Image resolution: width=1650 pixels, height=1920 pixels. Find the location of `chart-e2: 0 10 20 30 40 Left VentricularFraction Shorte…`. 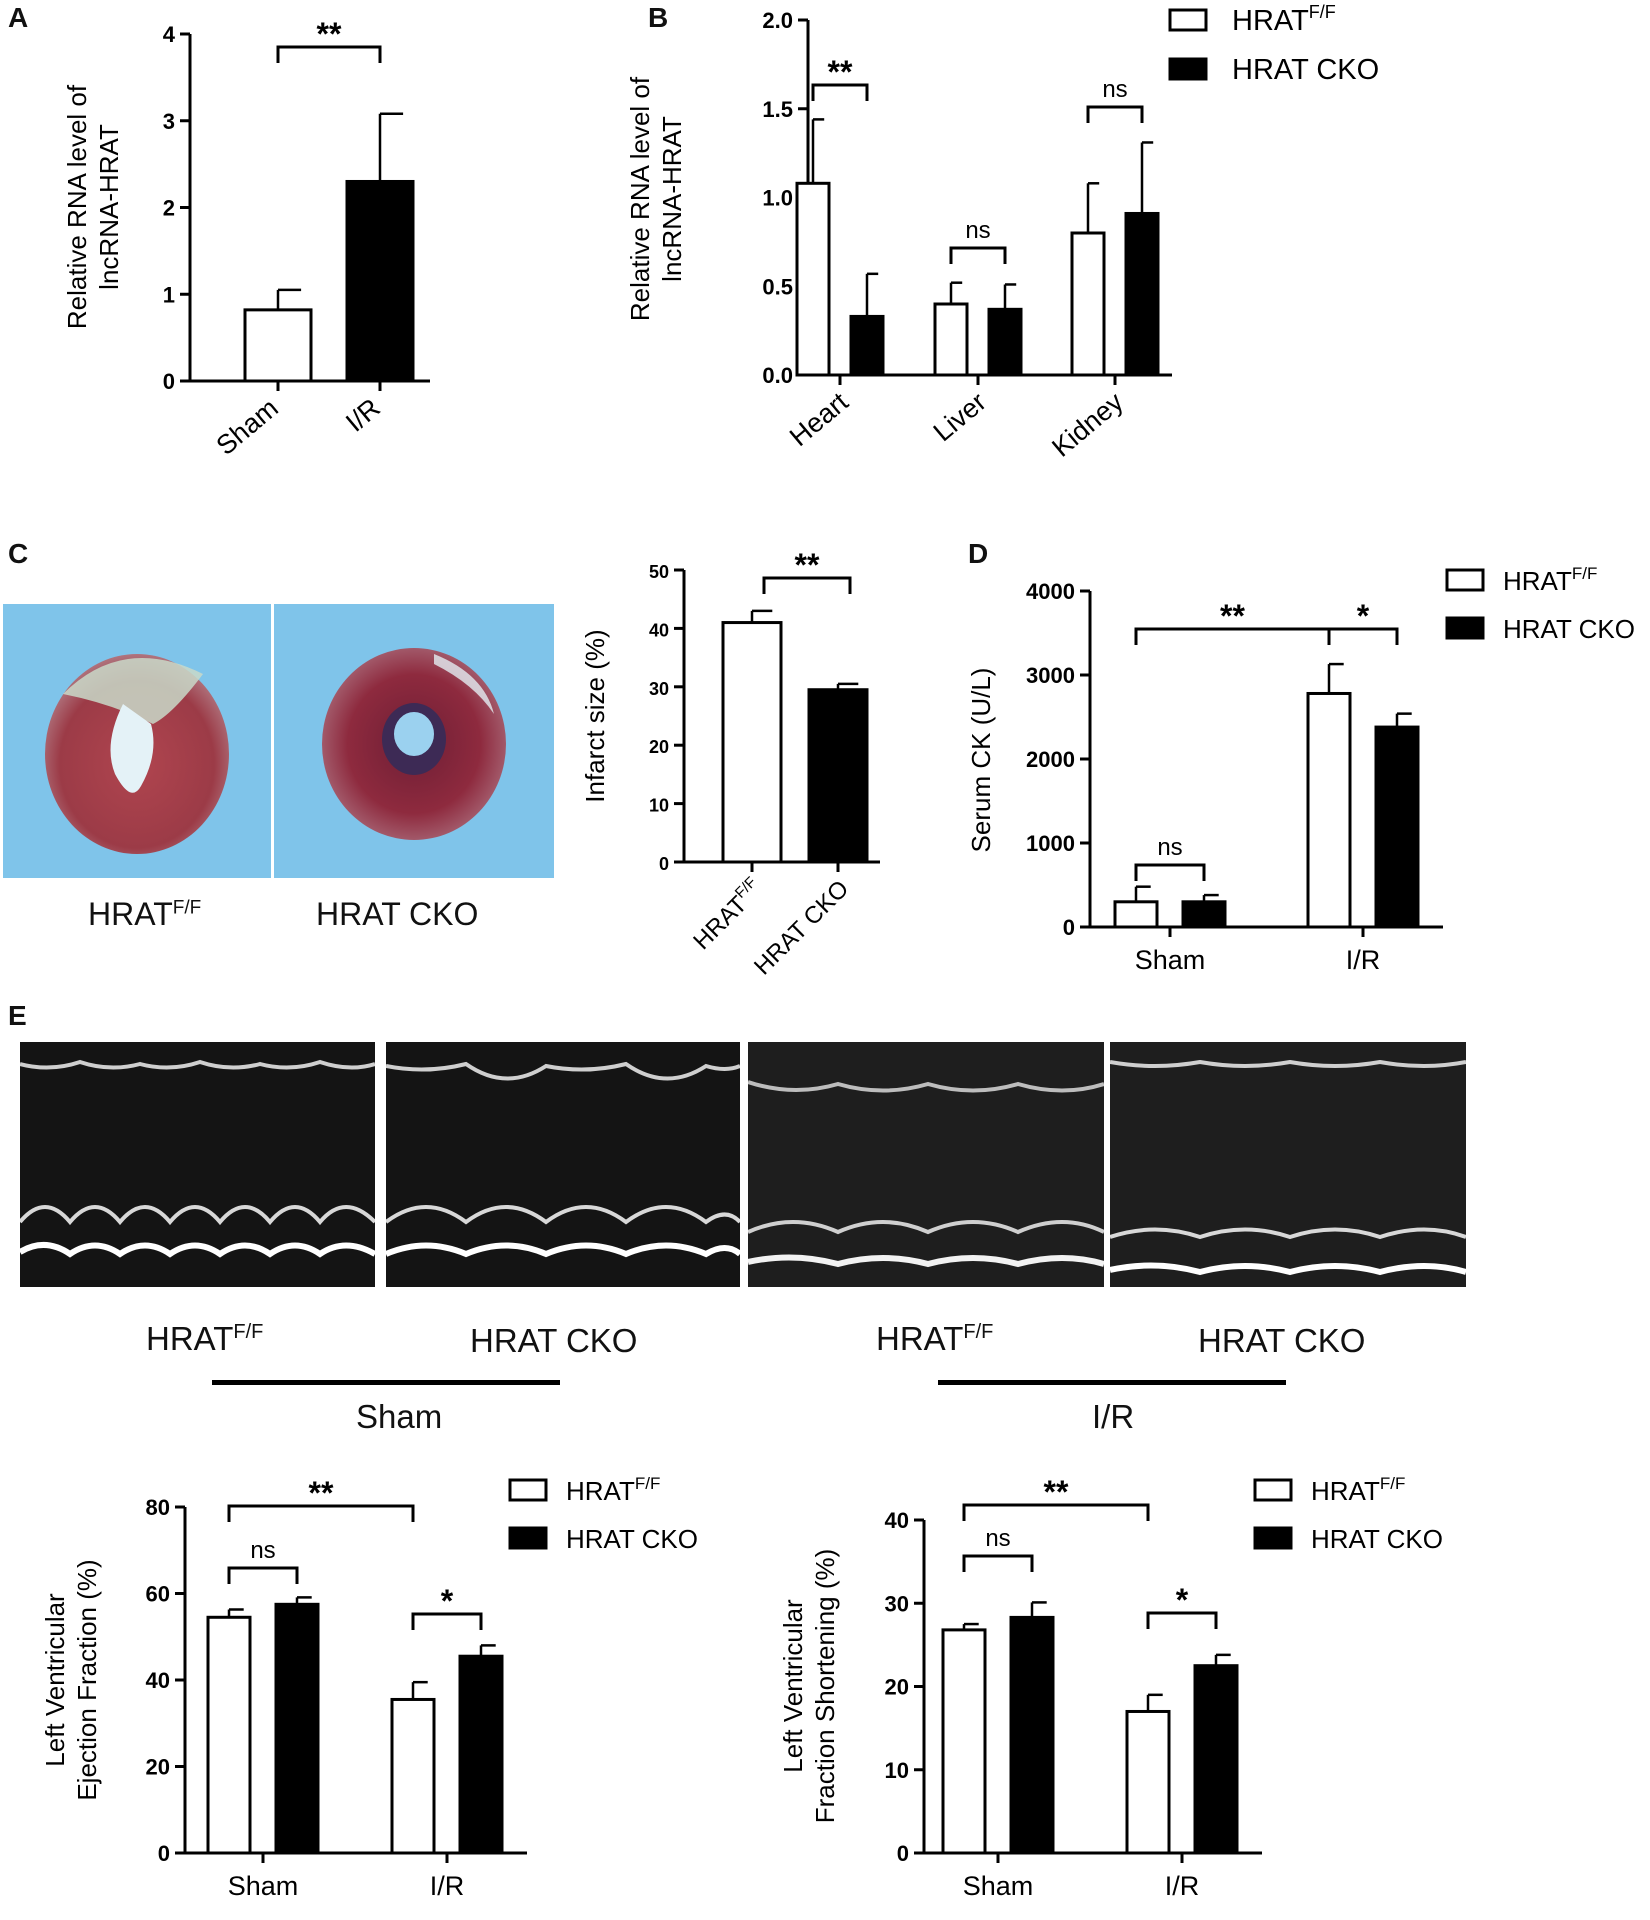

chart-e2: 0 10 20 30 40 Left VentricularFraction Shorte… is located at coordinates (1020, 1687).